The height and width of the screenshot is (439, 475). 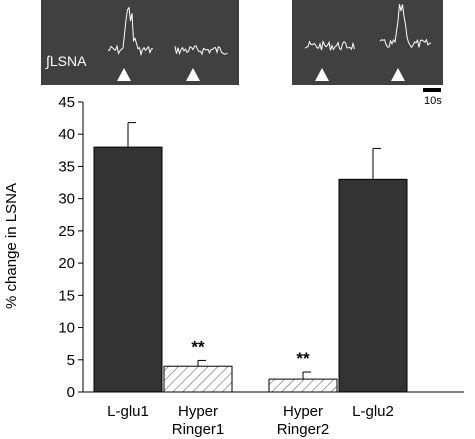 I want to click on scale-bar-label: 10s, so click(x=433, y=101).